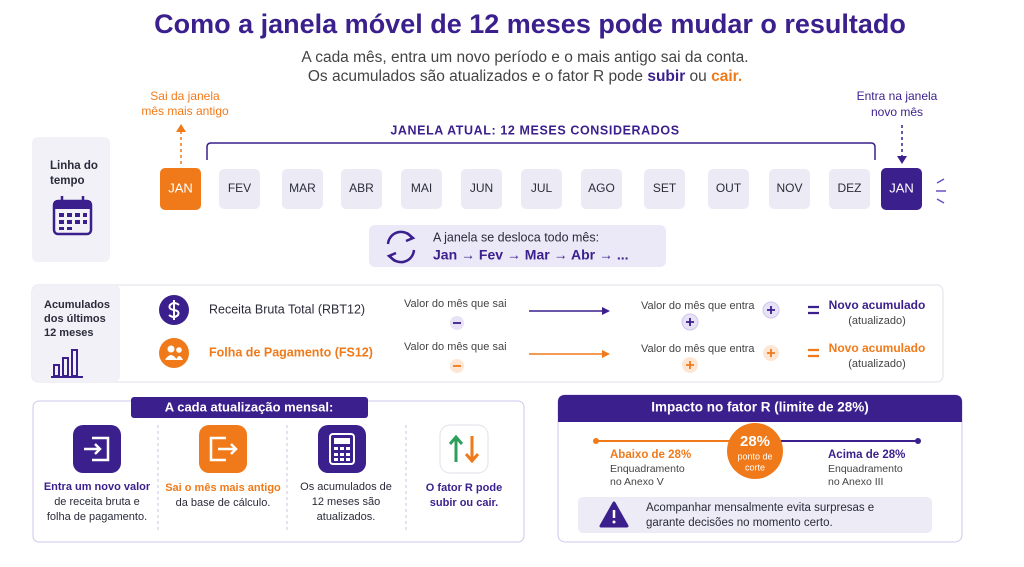 The height and width of the screenshot is (567, 1024). What do you see at coordinates (97, 487) in the screenshot?
I see `step-text: Entra um novo valor` at bounding box center [97, 487].